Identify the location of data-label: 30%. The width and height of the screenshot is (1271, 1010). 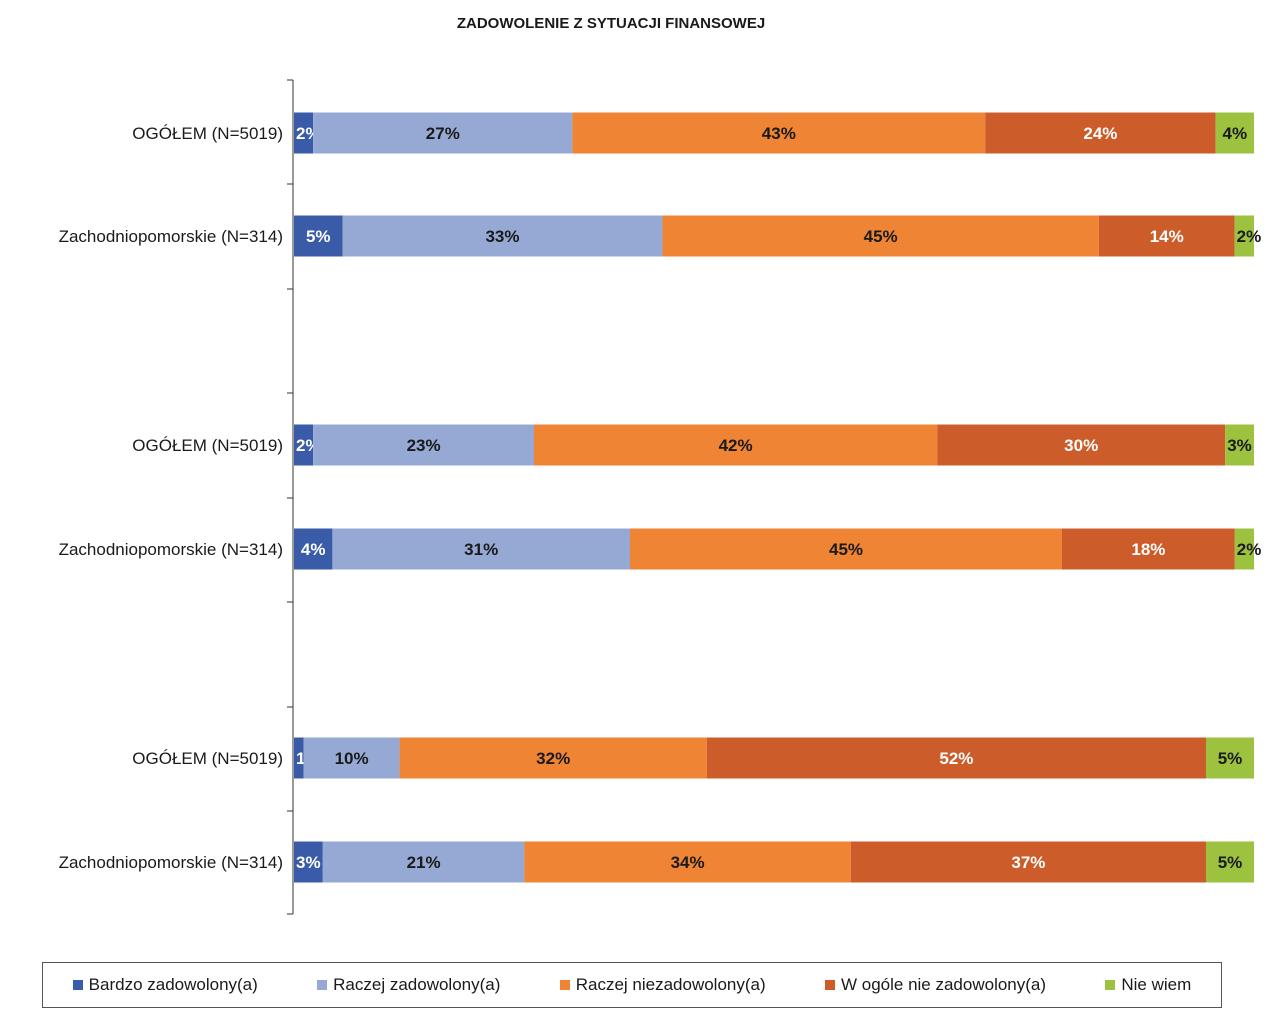
(1081, 445).